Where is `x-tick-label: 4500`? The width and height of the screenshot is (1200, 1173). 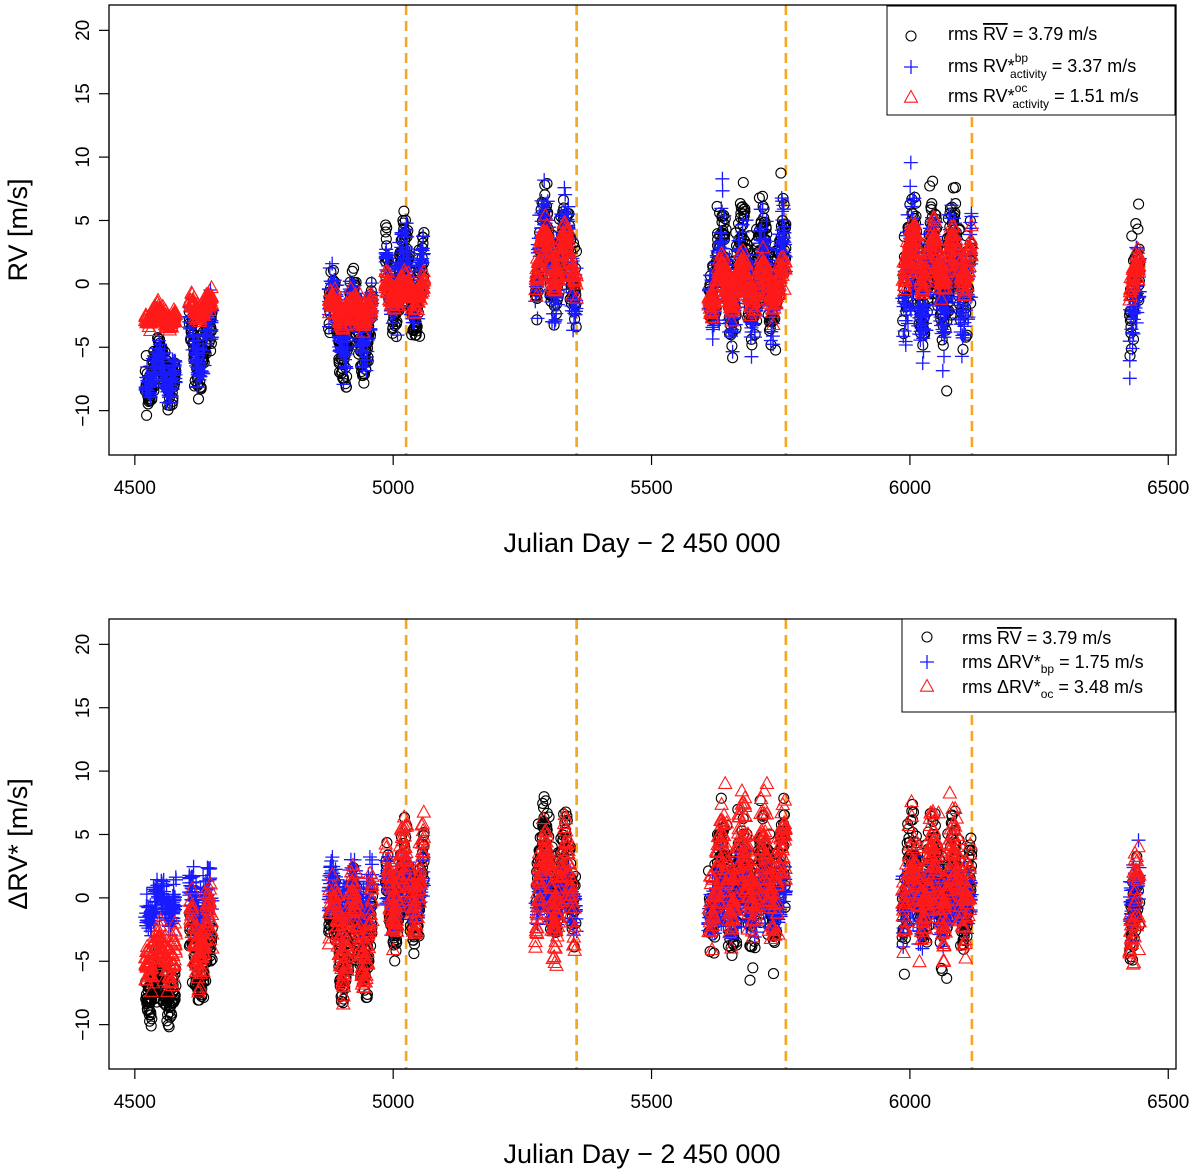
x-tick-label: 4500 is located at coordinates (135, 488).